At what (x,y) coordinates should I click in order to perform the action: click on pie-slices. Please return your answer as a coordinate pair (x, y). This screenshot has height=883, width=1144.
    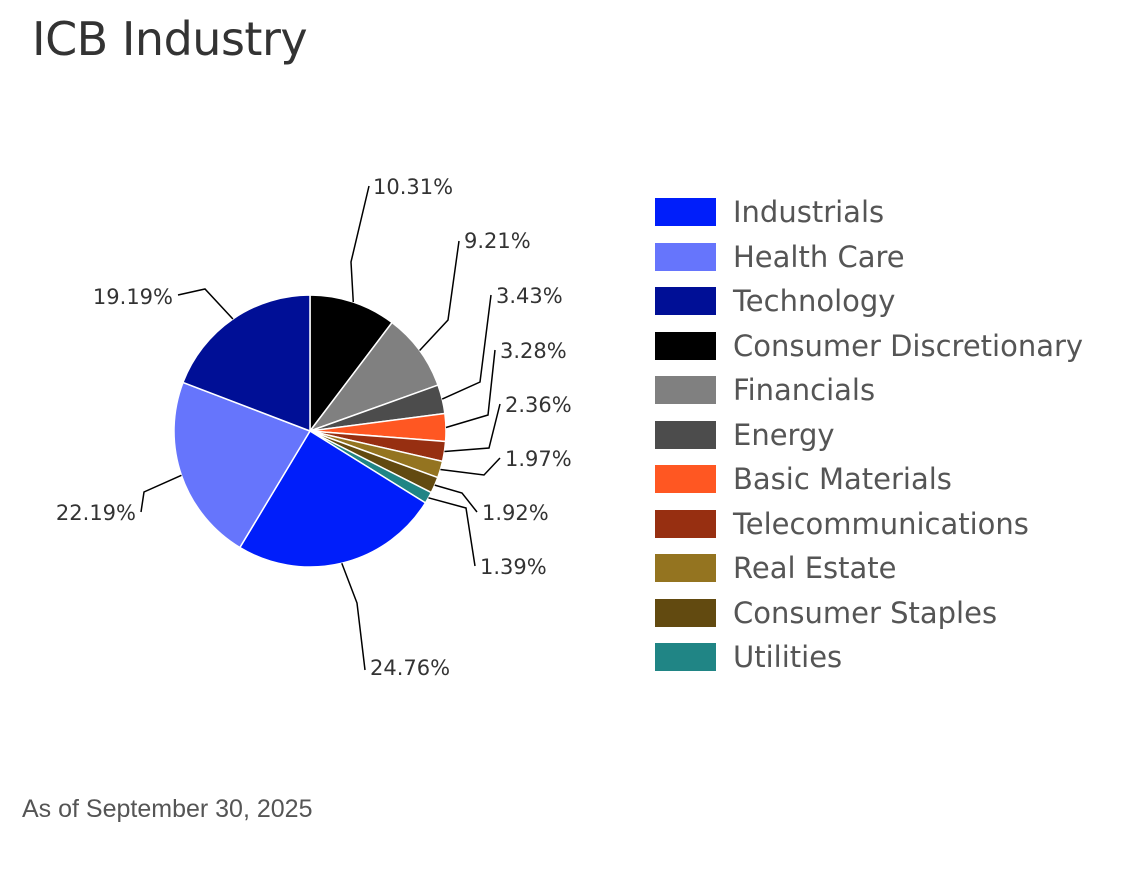
    Looking at the image, I should click on (310, 431).